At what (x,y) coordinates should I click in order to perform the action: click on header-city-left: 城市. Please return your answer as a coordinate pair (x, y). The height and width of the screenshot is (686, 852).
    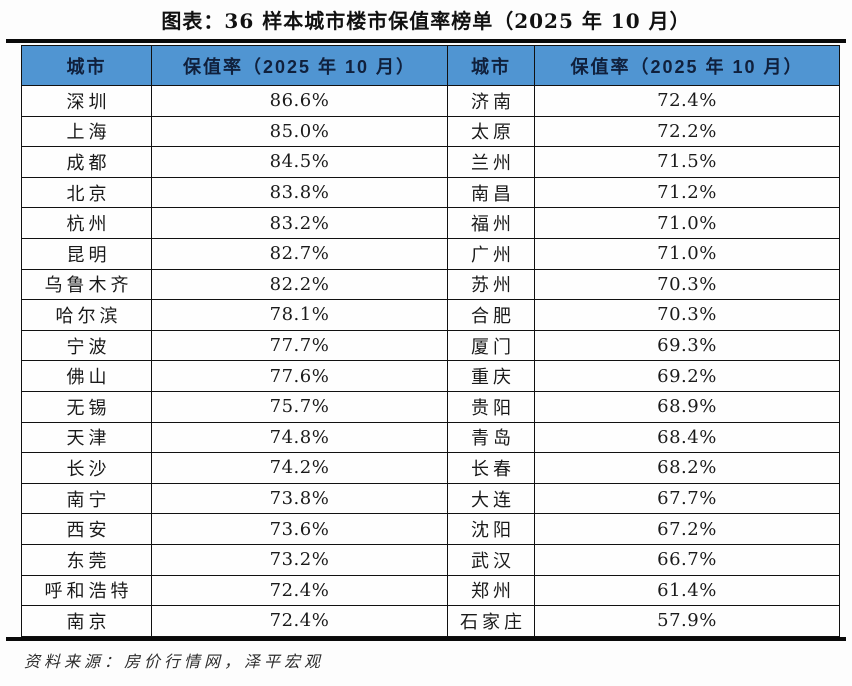
    Looking at the image, I should click on (86, 65).